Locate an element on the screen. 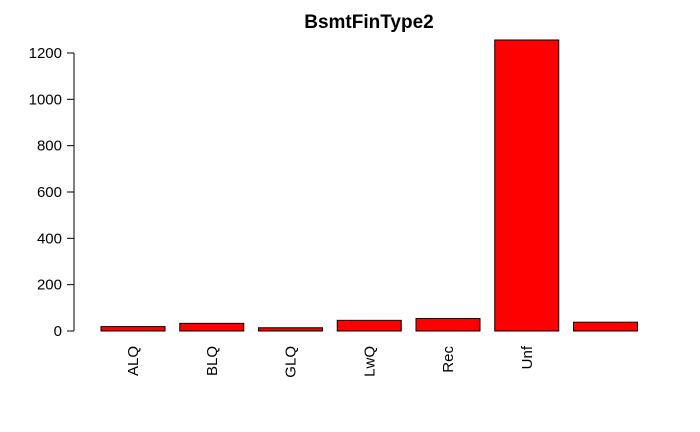 The width and height of the screenshot is (700, 432). y-tick-label: 400 is located at coordinates (49, 238).